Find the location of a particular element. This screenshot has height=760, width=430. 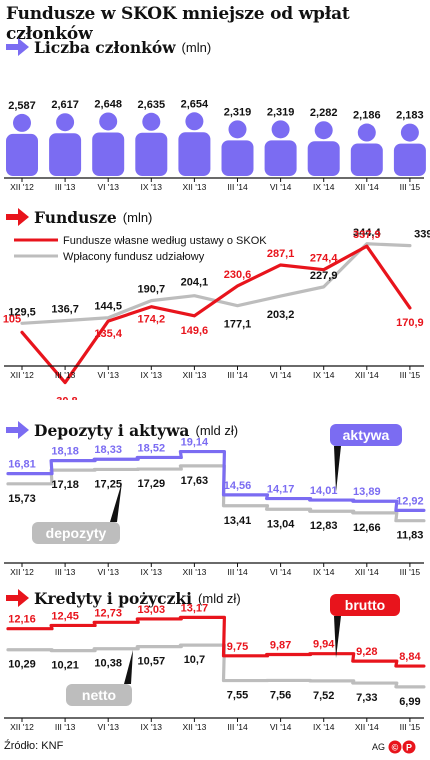

deposits-unit: (mld zł) is located at coordinates (217, 430).